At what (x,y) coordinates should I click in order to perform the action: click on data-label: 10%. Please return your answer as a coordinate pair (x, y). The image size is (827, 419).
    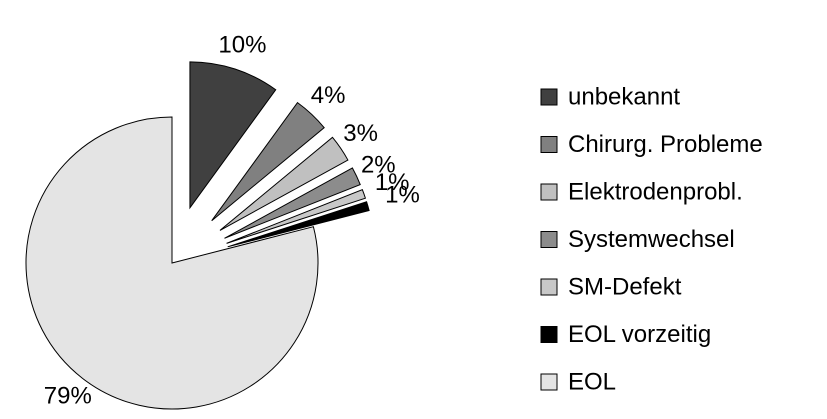
    Looking at the image, I should click on (242, 45).